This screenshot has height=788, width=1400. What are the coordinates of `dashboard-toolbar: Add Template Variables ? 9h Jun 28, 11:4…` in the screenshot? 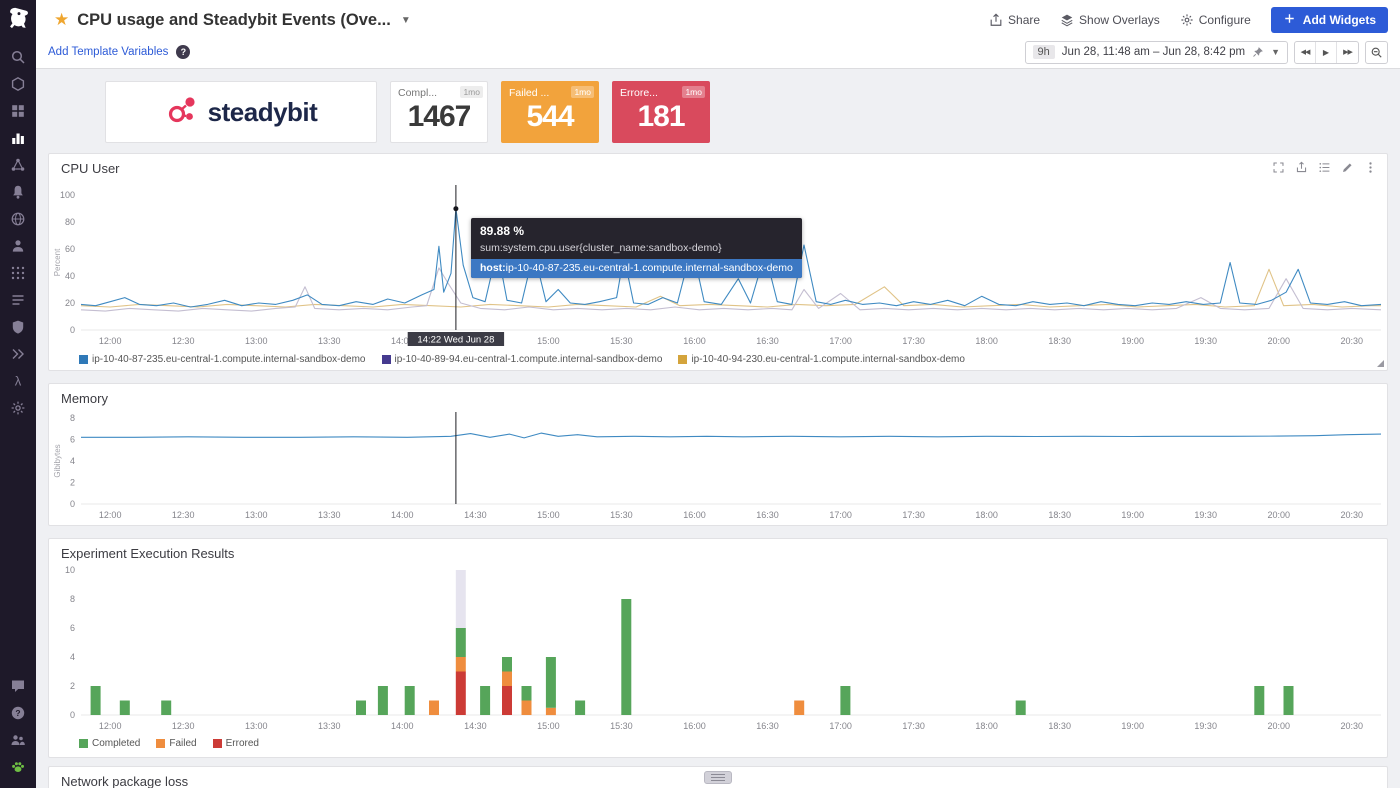 It's located at (718, 54).